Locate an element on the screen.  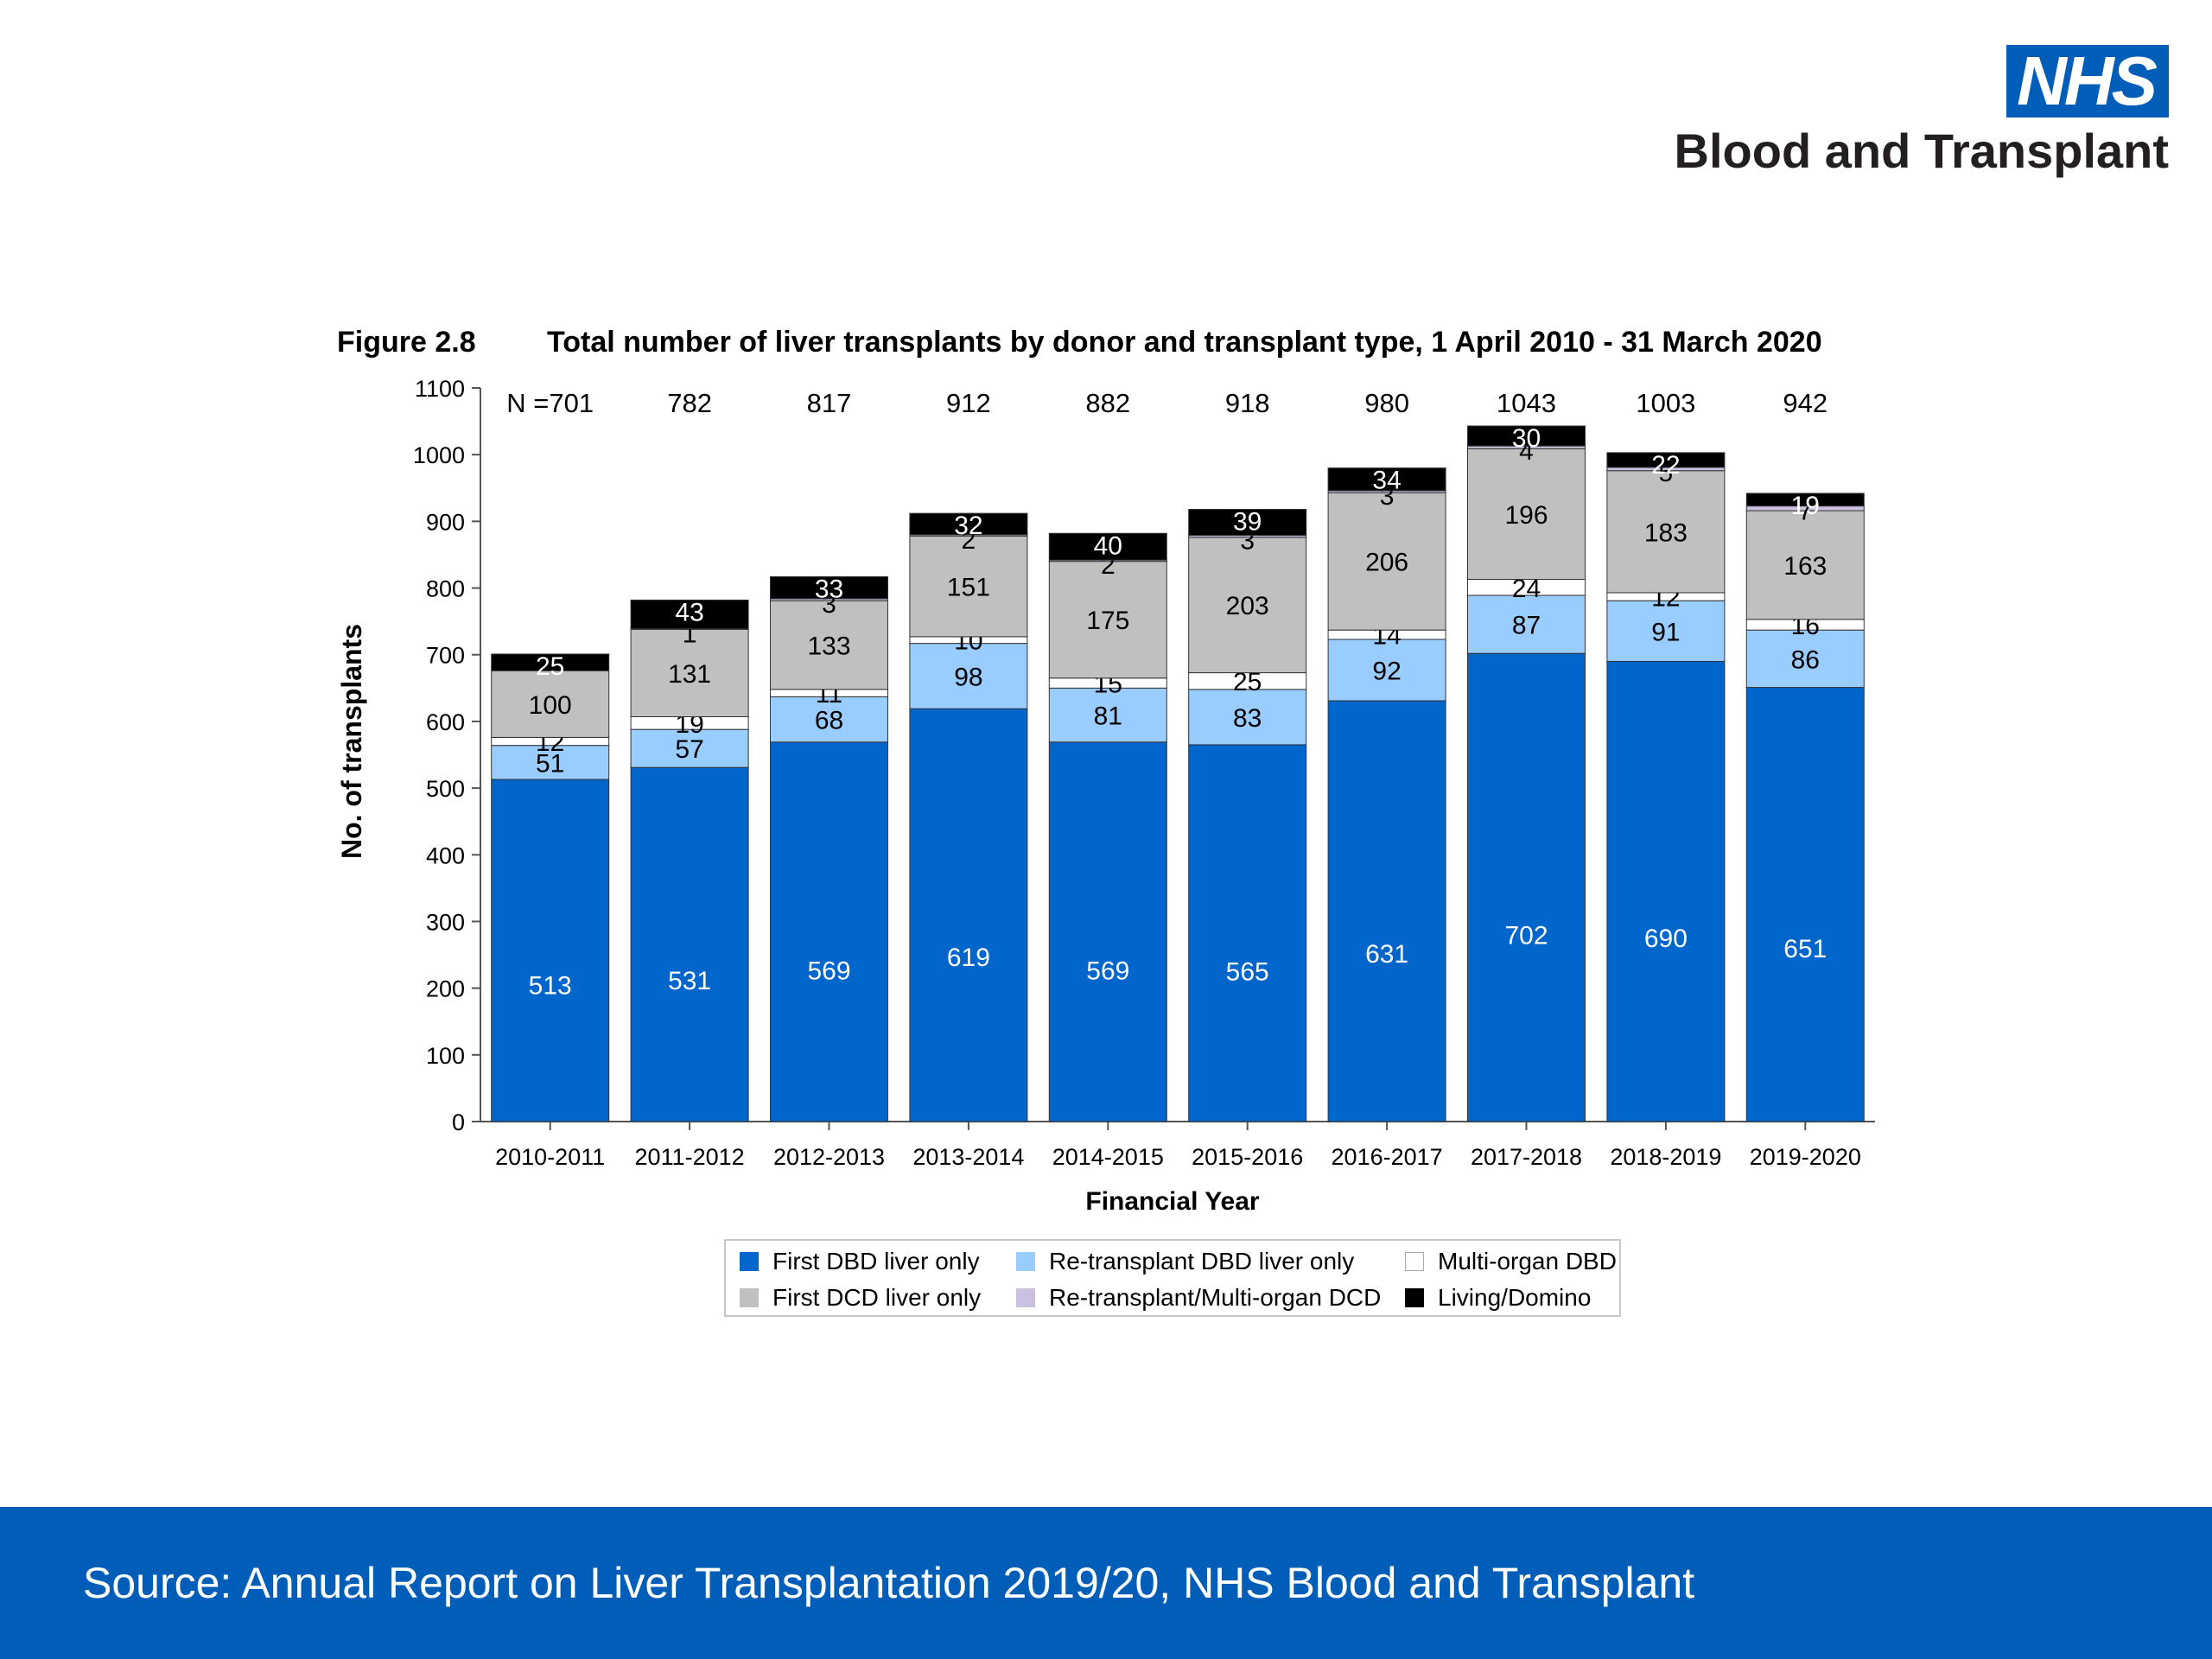
data-label: 91 is located at coordinates (1665, 632).